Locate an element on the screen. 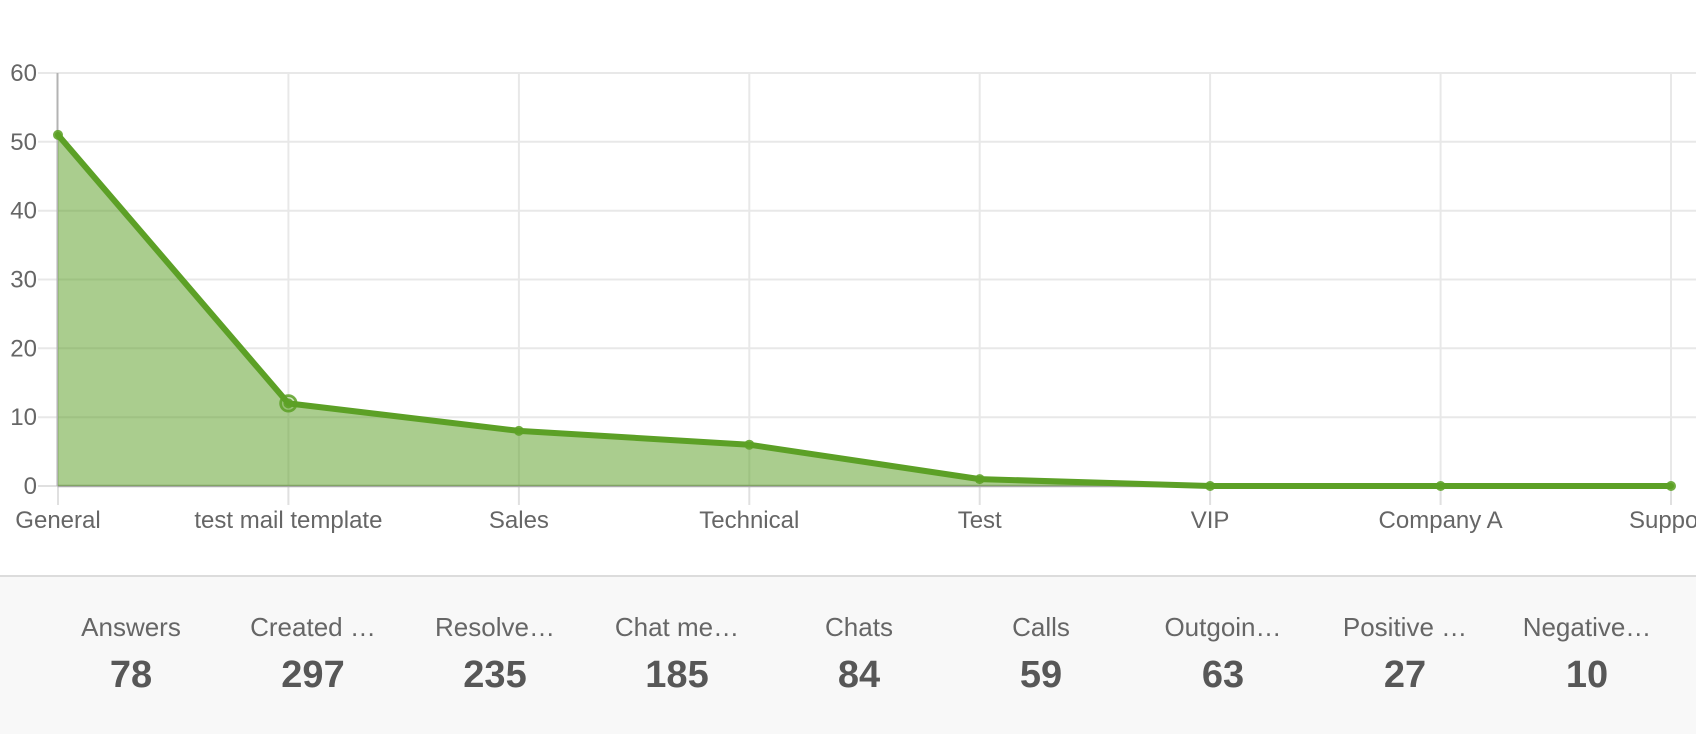 Image resolution: width=1696 pixels, height=734 pixels. svg-text: 20 is located at coordinates (23, 348).